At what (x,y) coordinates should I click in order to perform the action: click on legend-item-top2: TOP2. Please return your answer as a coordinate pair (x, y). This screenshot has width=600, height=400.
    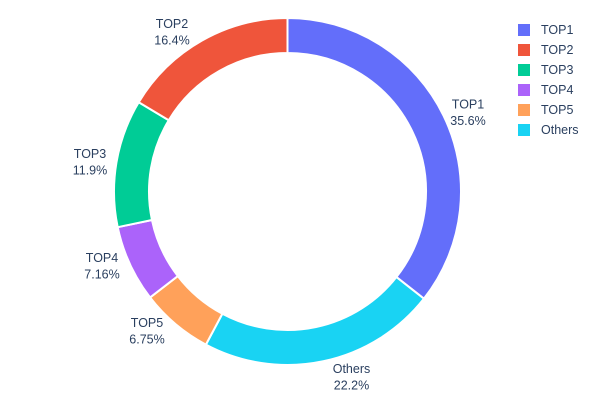
    Looking at the image, I should click on (548, 50).